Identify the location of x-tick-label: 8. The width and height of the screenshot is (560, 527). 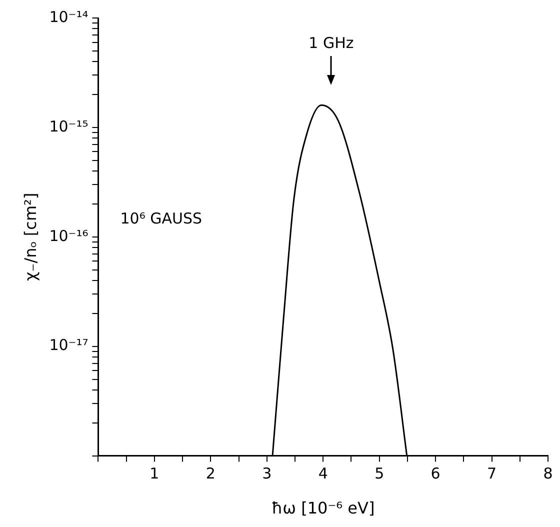
(548, 473).